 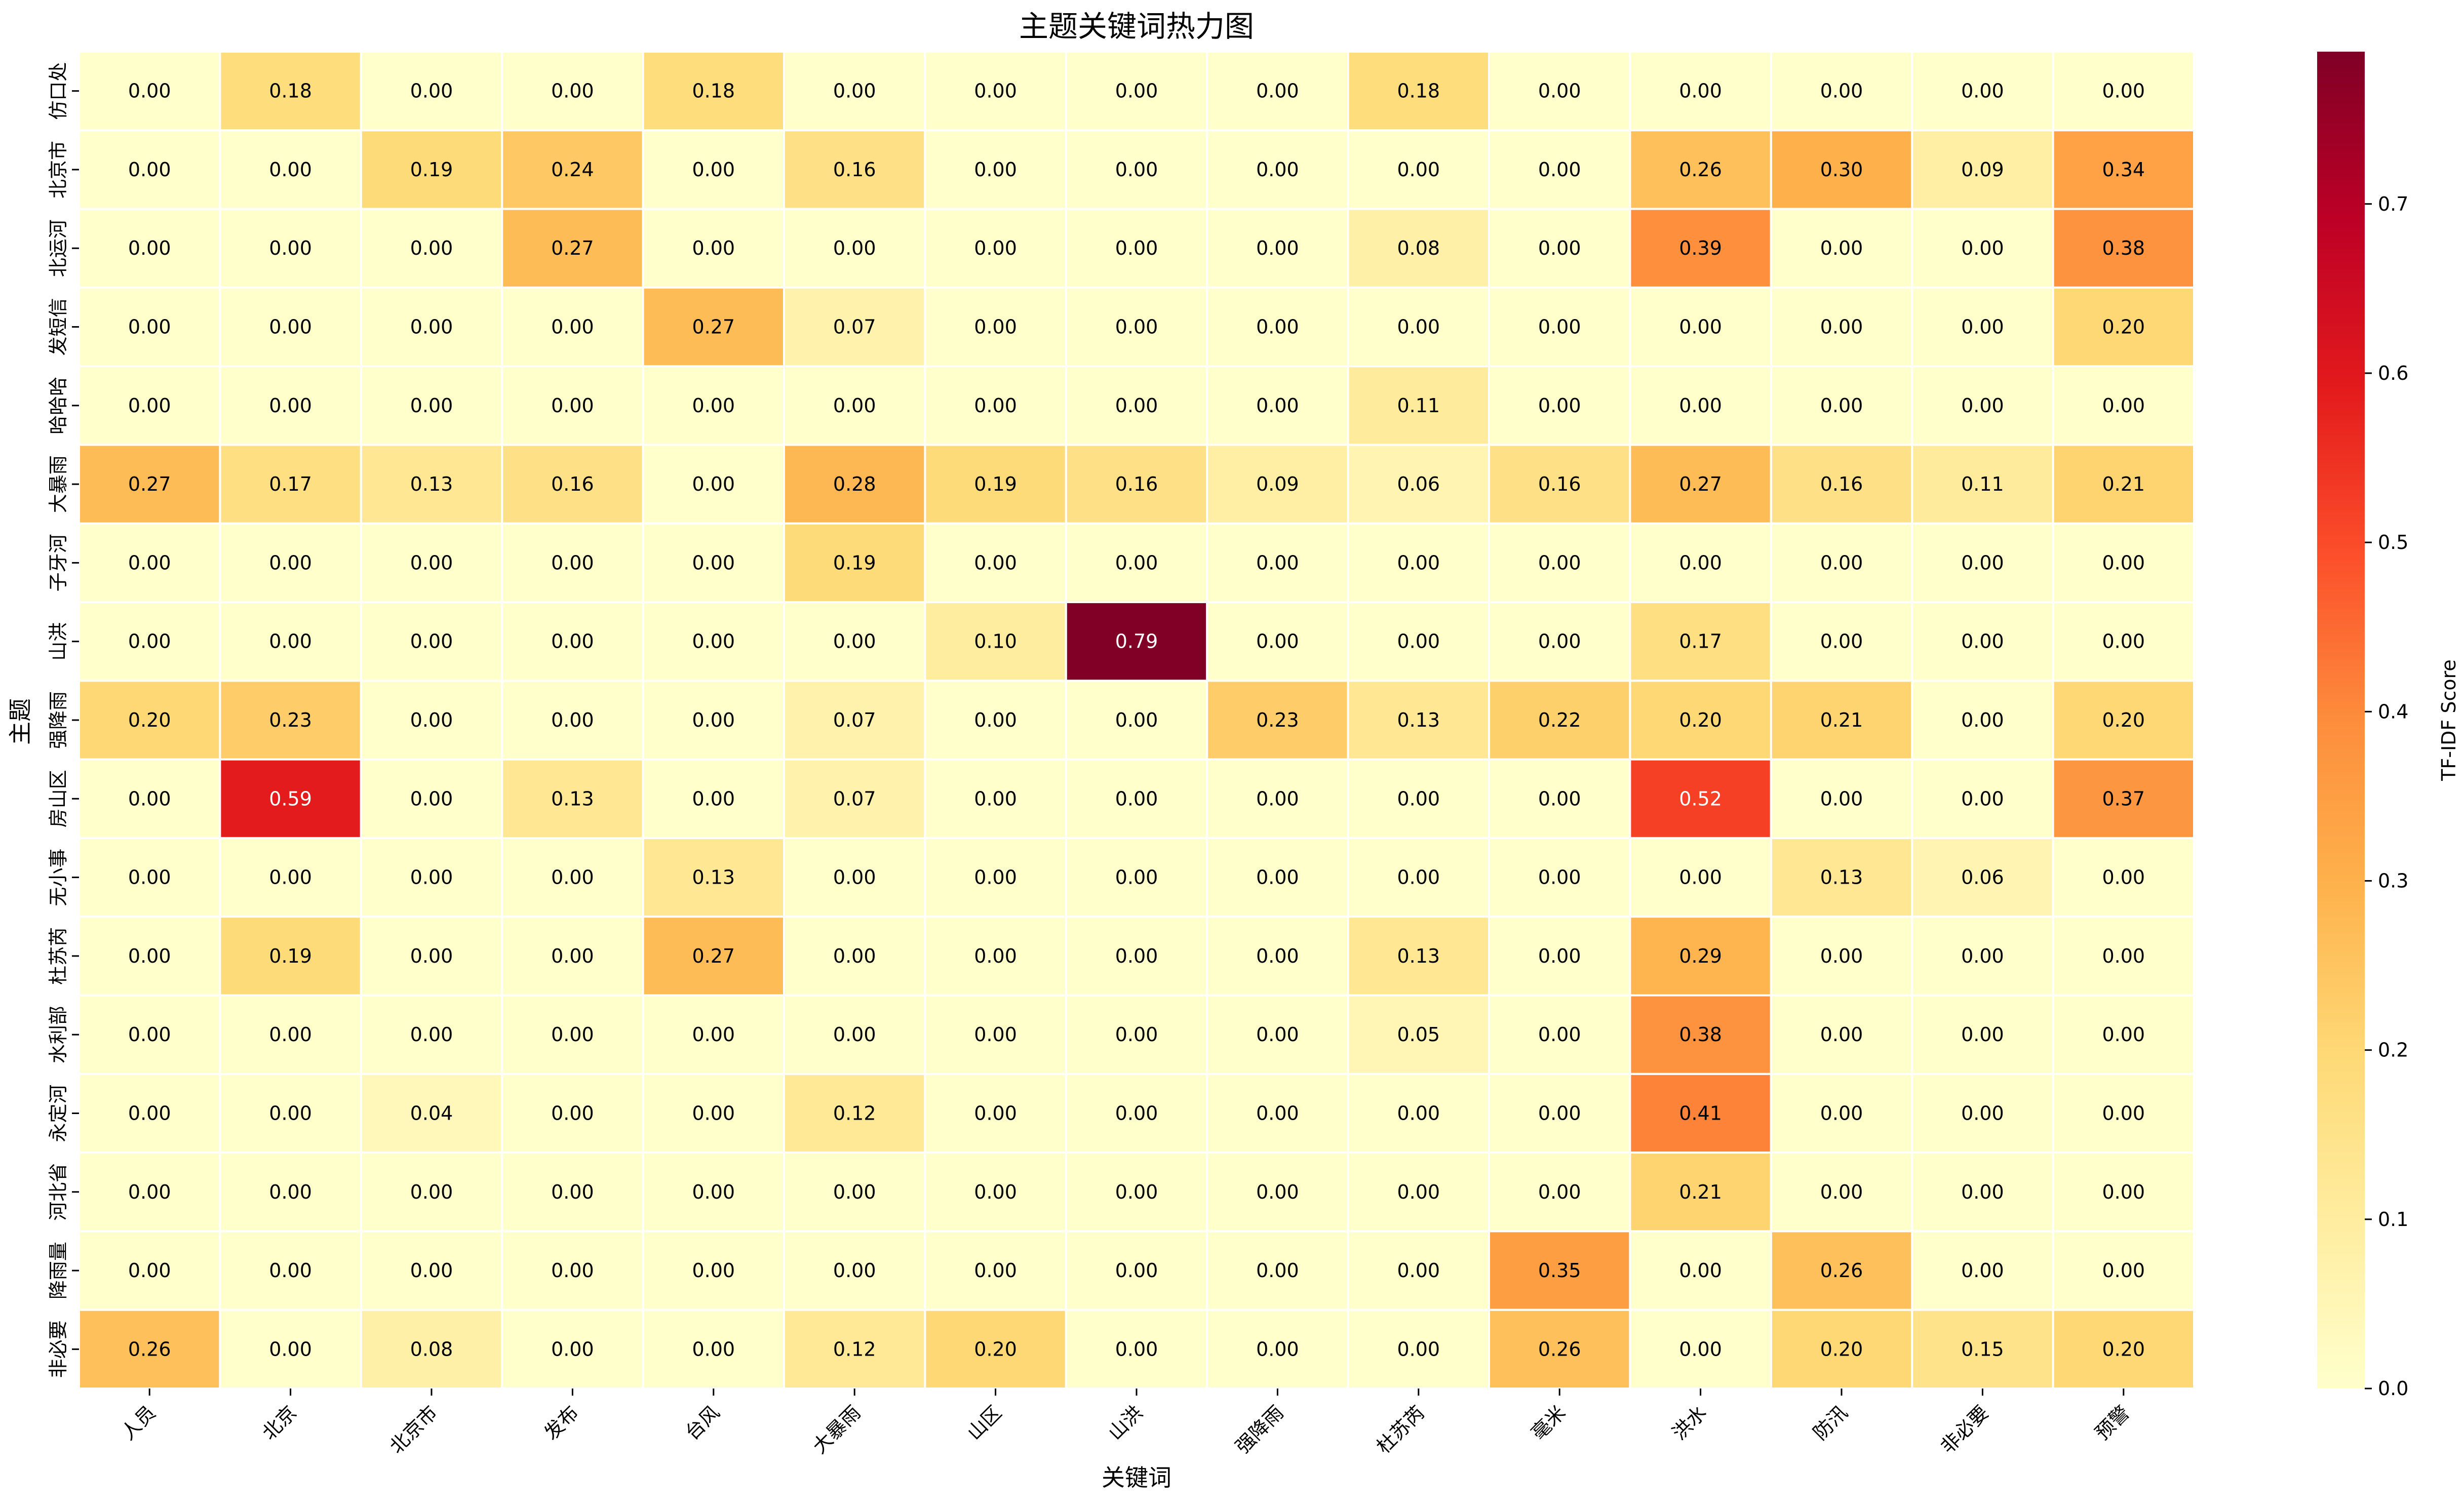 What do you see at coordinates (431, 1349) in the screenshot?
I see `cell-value-label: 0.08` at bounding box center [431, 1349].